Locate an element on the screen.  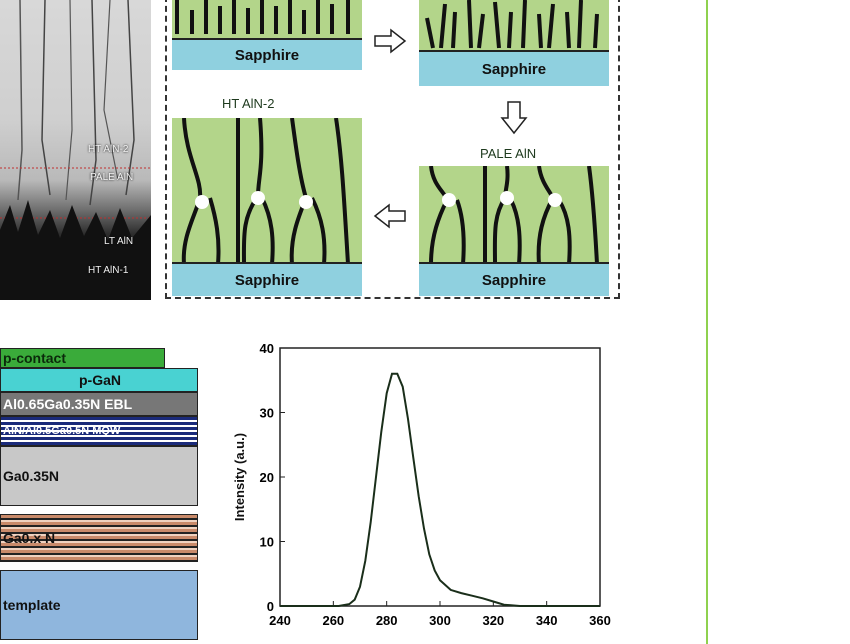
schematic-panel-3: Sapphire is located at coordinates (267, 207).